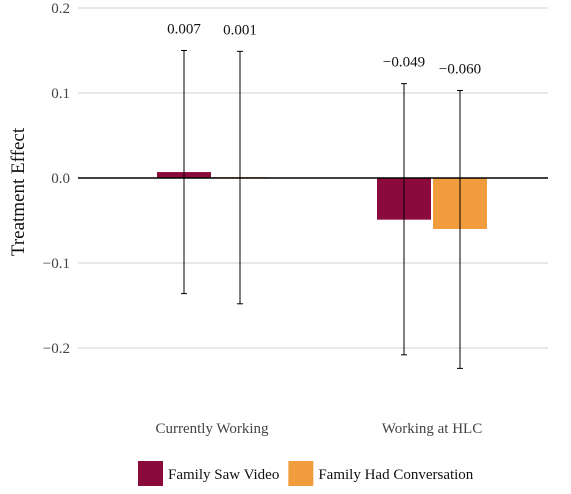  Describe the element at coordinates (212, 429) in the screenshot. I see `category-label: Currently Working` at that location.